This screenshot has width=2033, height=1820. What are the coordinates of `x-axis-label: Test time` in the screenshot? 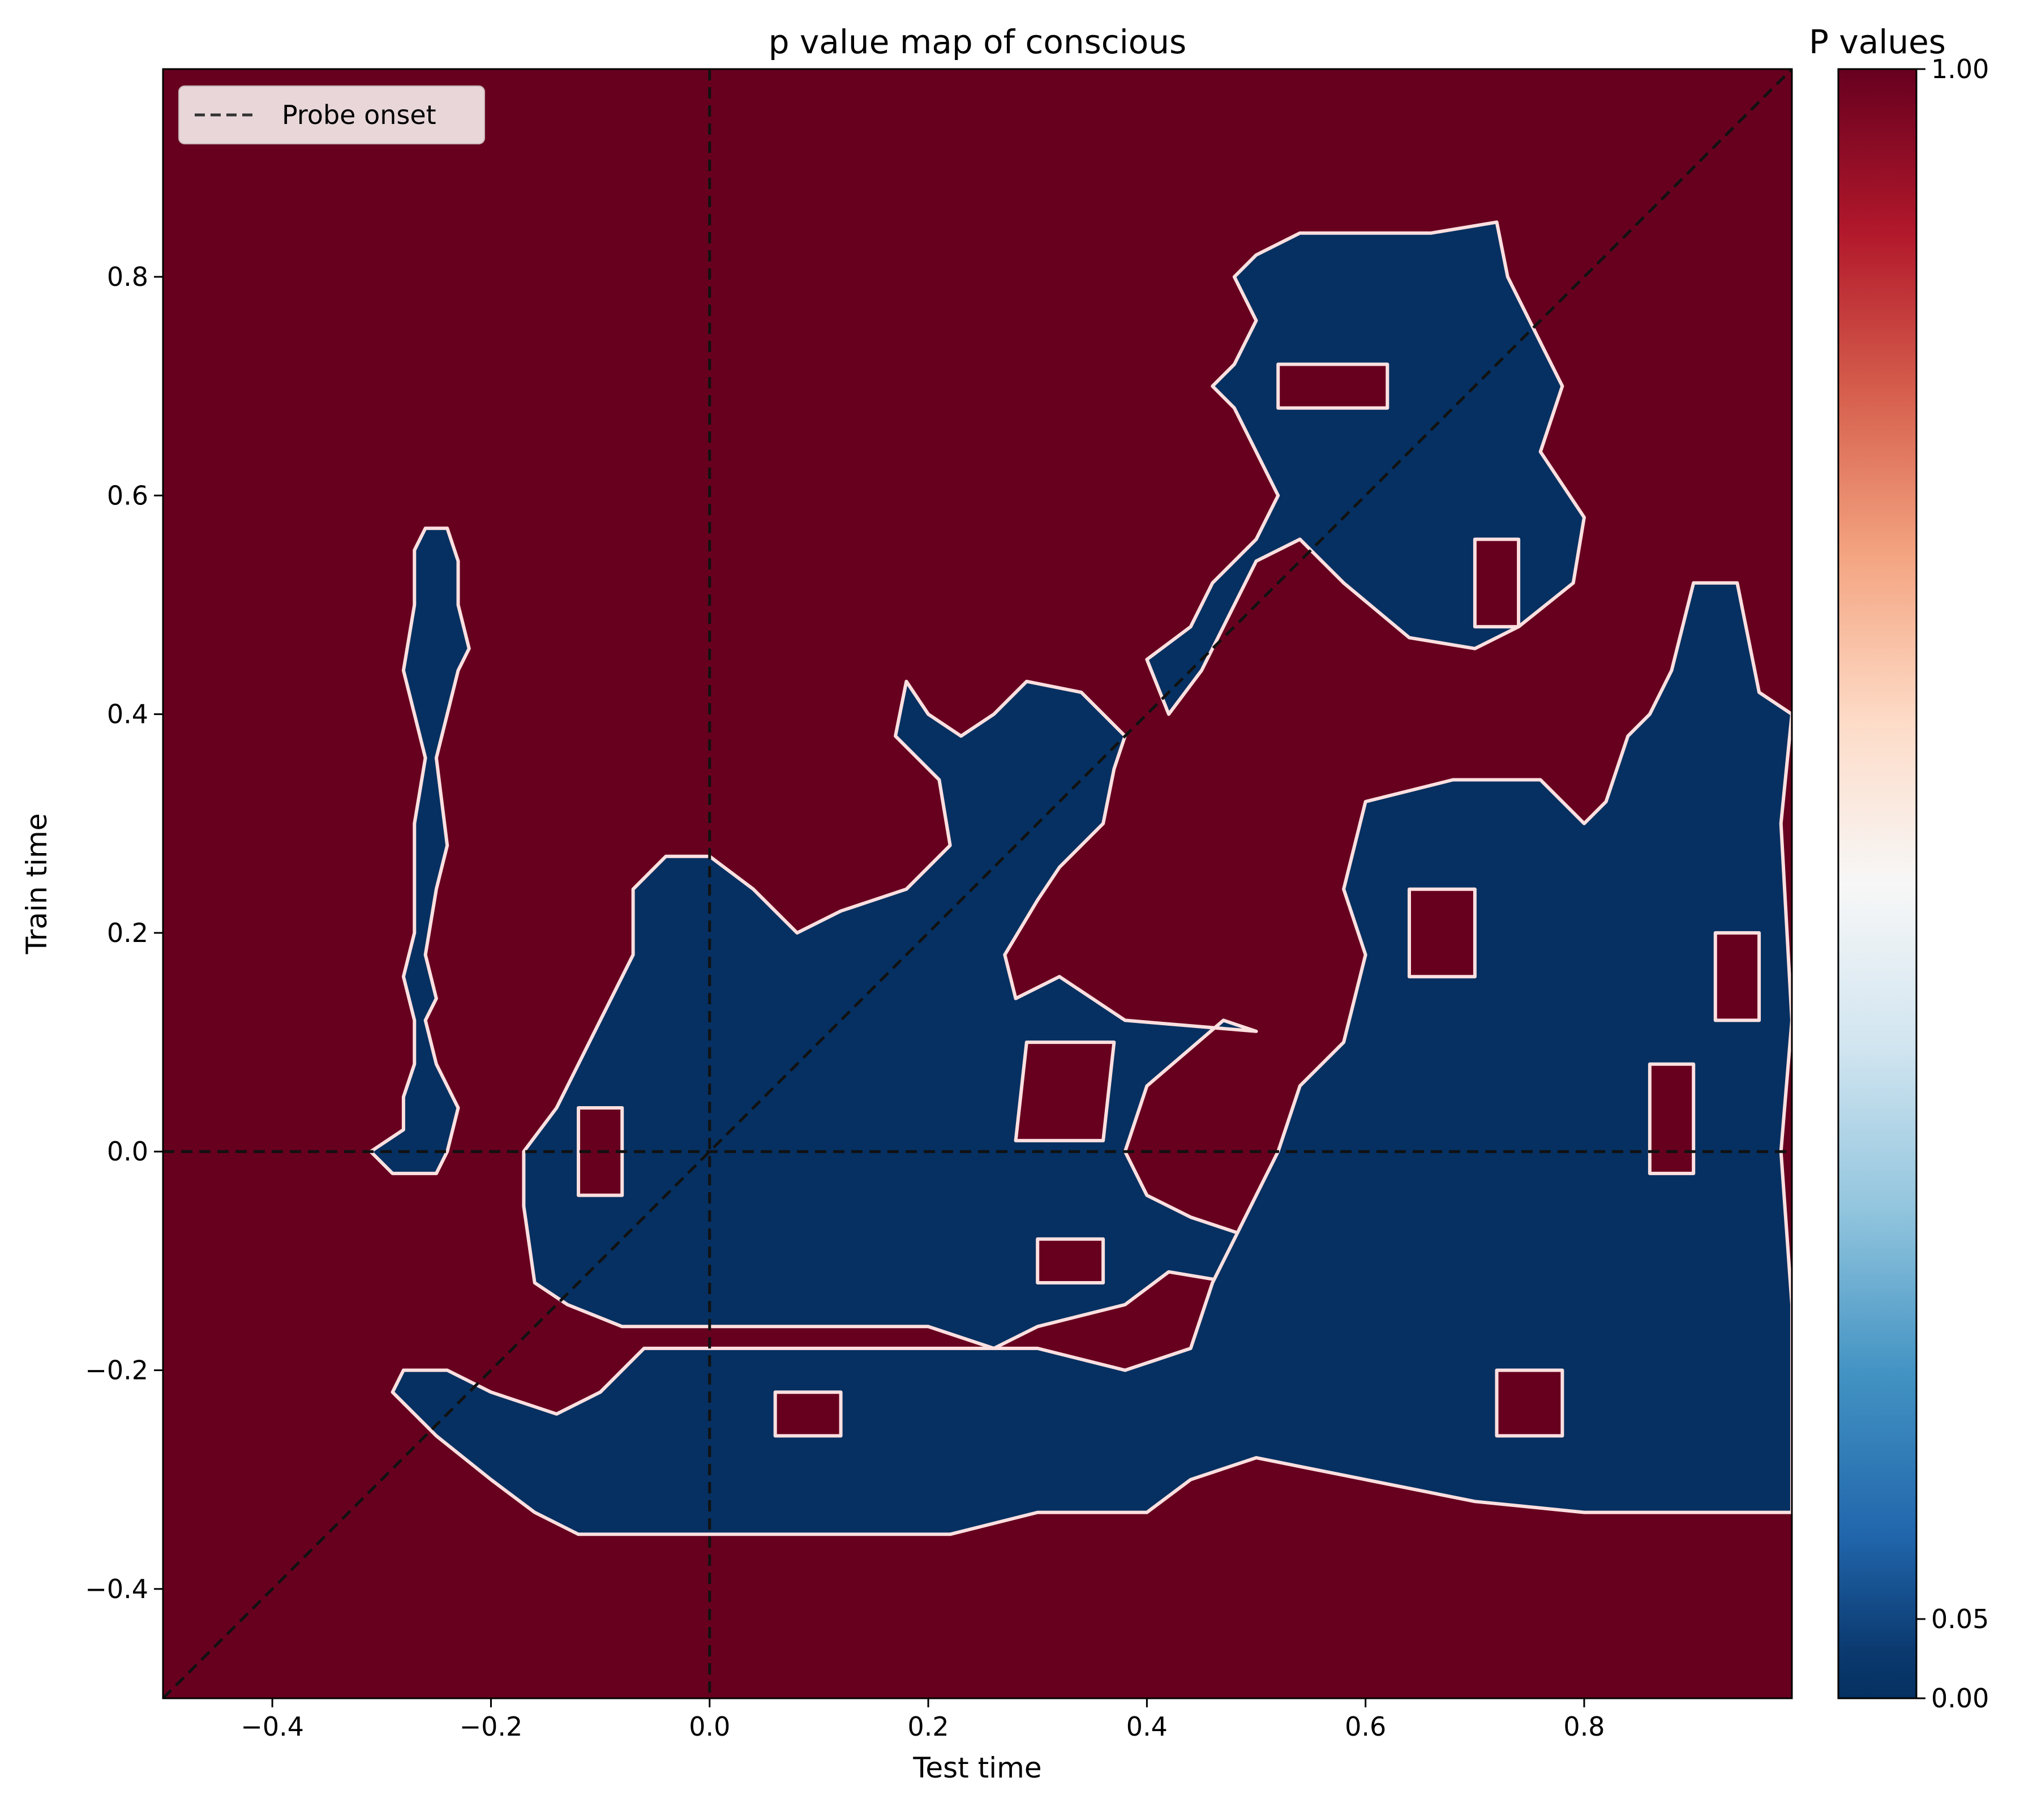 It's located at (976, 1768).